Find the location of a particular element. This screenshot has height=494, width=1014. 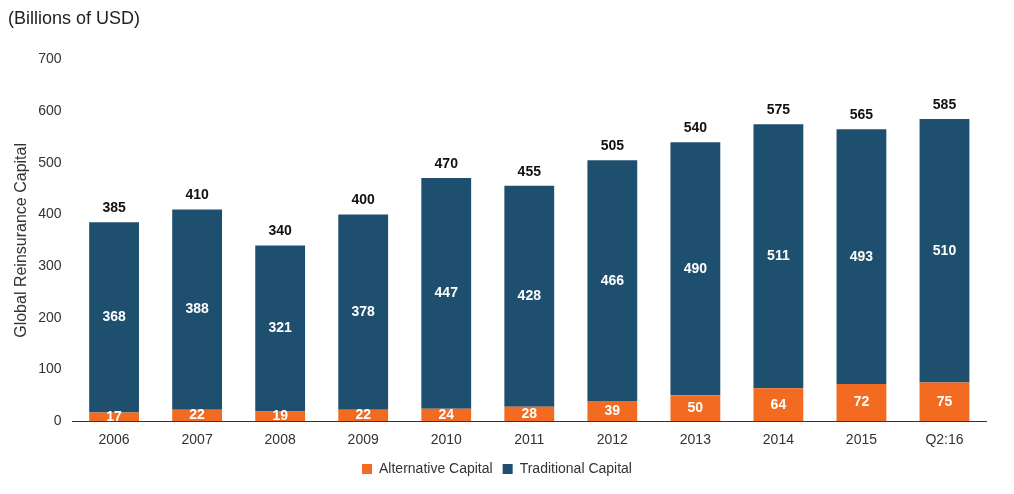

total-label: 505 is located at coordinates (612, 145).